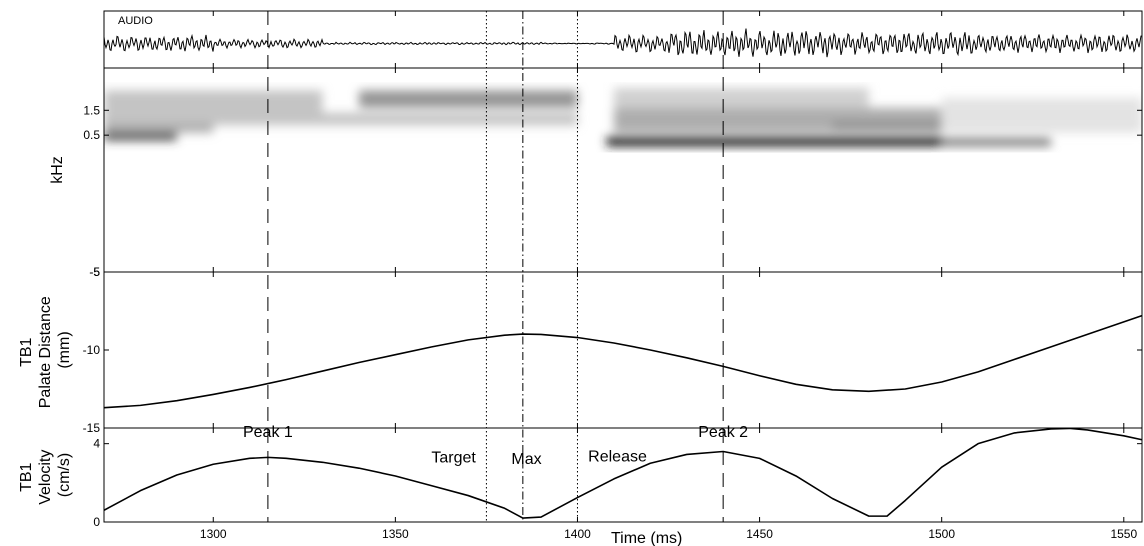 This screenshot has width=1144, height=546. Describe the element at coordinates (646, 538) in the screenshot. I see `x-axis-label: Time (ms)` at that location.